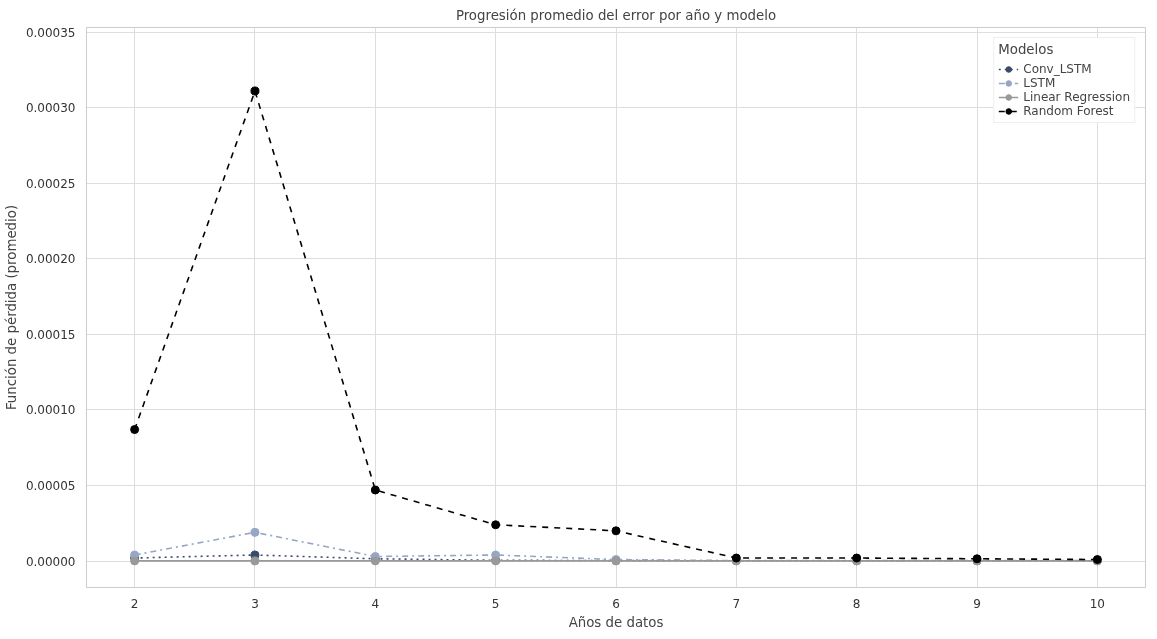 This screenshot has height=639, width=1157. Describe the element at coordinates (50, 108) in the screenshot. I see `y-tick-label: 0.00030` at that location.